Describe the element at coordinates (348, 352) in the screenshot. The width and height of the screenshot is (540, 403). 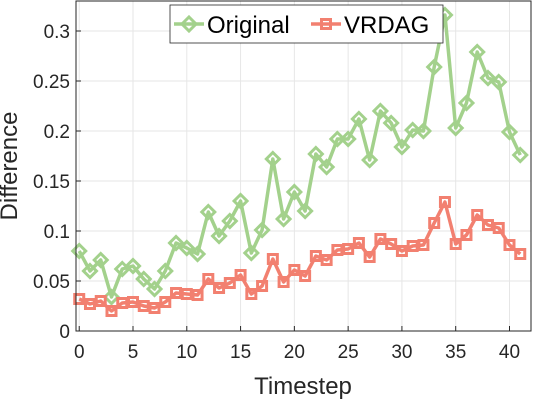
I see `x-tick-label: 25` at that location.